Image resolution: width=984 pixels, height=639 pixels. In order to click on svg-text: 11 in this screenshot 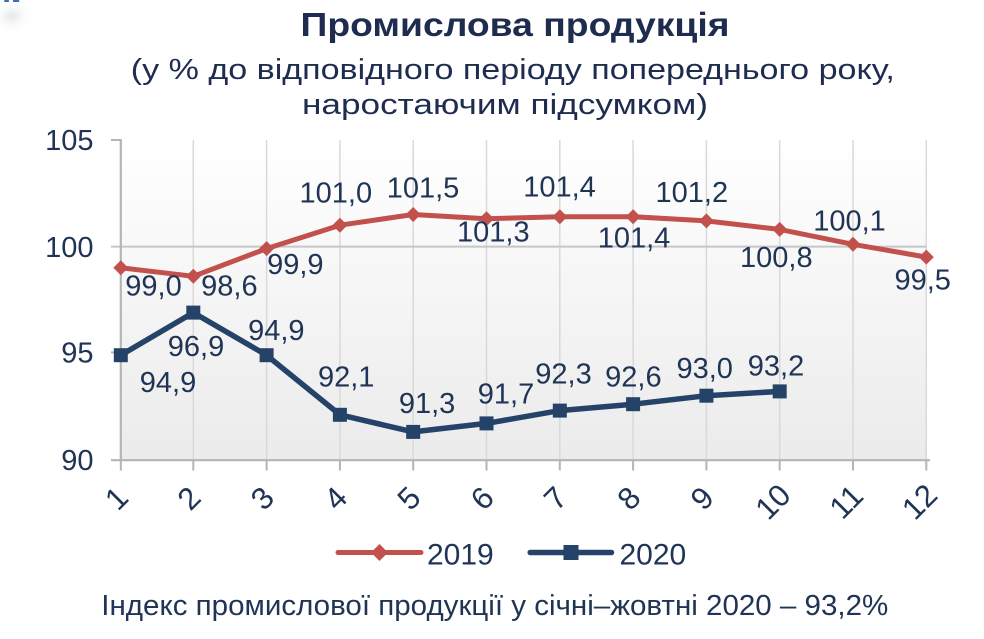, I will do `click(847, 502)`.